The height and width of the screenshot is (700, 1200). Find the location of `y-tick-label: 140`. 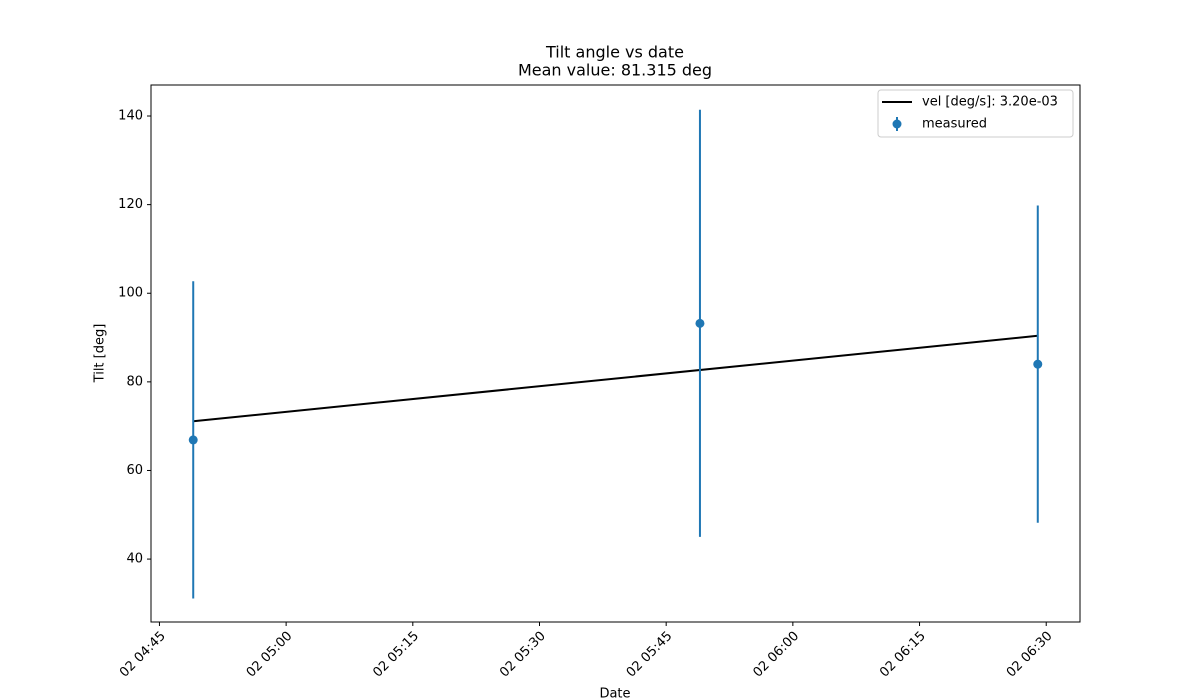

y-tick-label: 140 is located at coordinates (130, 116).